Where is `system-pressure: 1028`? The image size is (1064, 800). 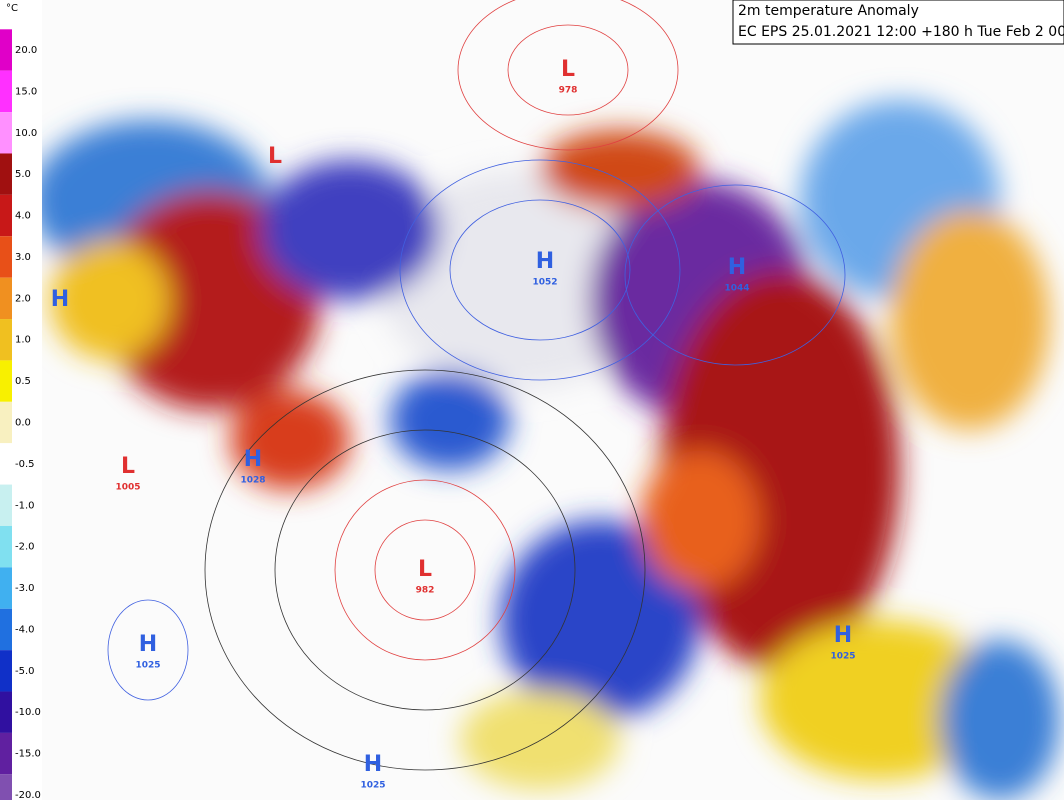
system-pressure: 1028 is located at coordinates (252, 481).